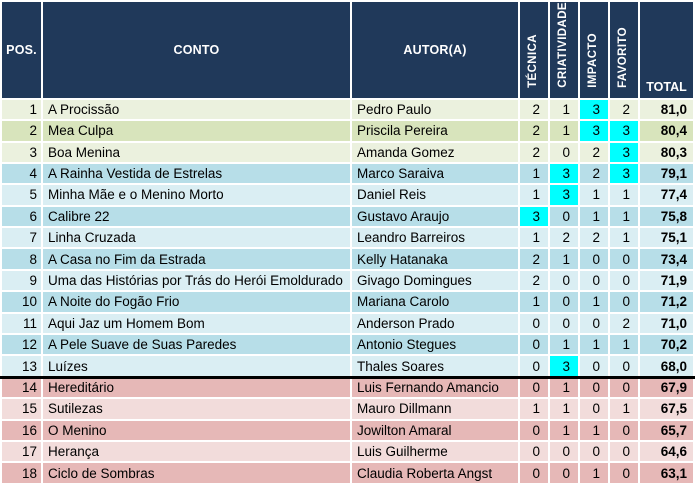 Image resolution: width=695 pixels, height=485 pixels. I want to click on conto-cell: Linha Cruzada, so click(196, 238).